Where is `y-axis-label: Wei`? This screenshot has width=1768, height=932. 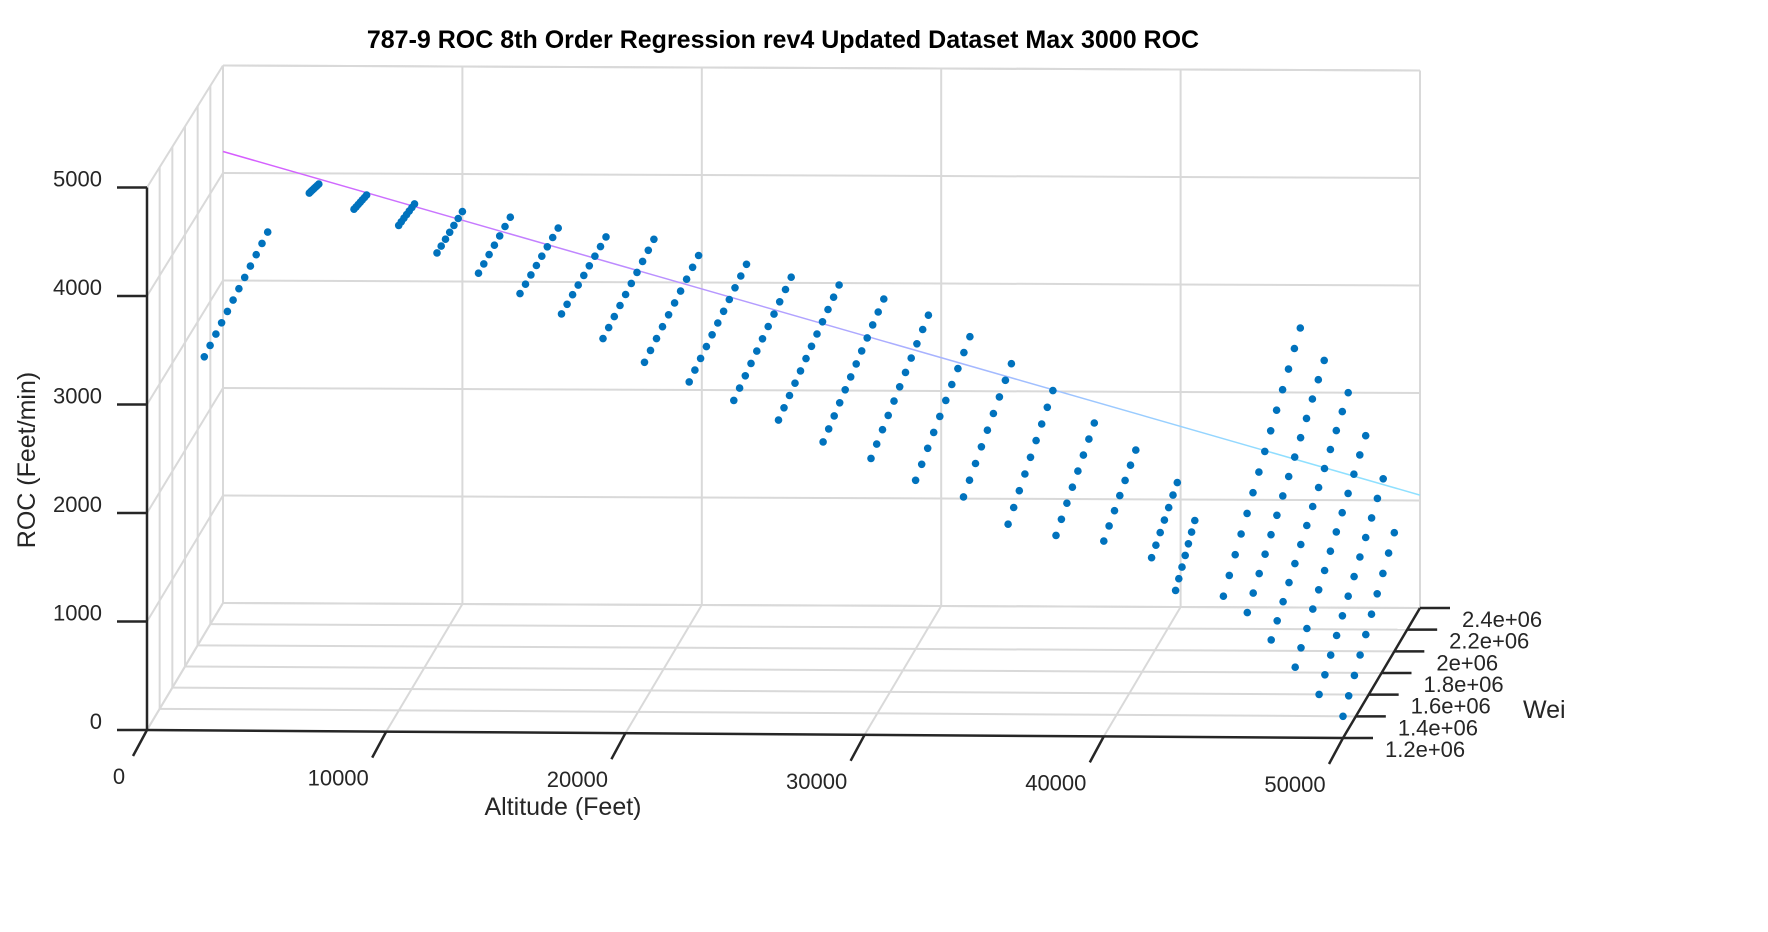
y-axis-label: Wei is located at coordinates (1544, 710).